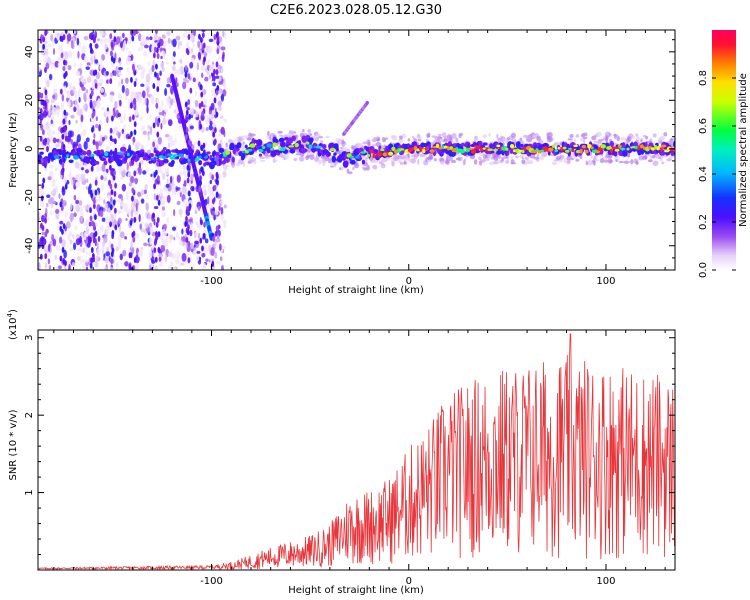  Describe the element at coordinates (29, 246) in the screenshot. I see `spectrogram-ytick-label: -40` at that location.